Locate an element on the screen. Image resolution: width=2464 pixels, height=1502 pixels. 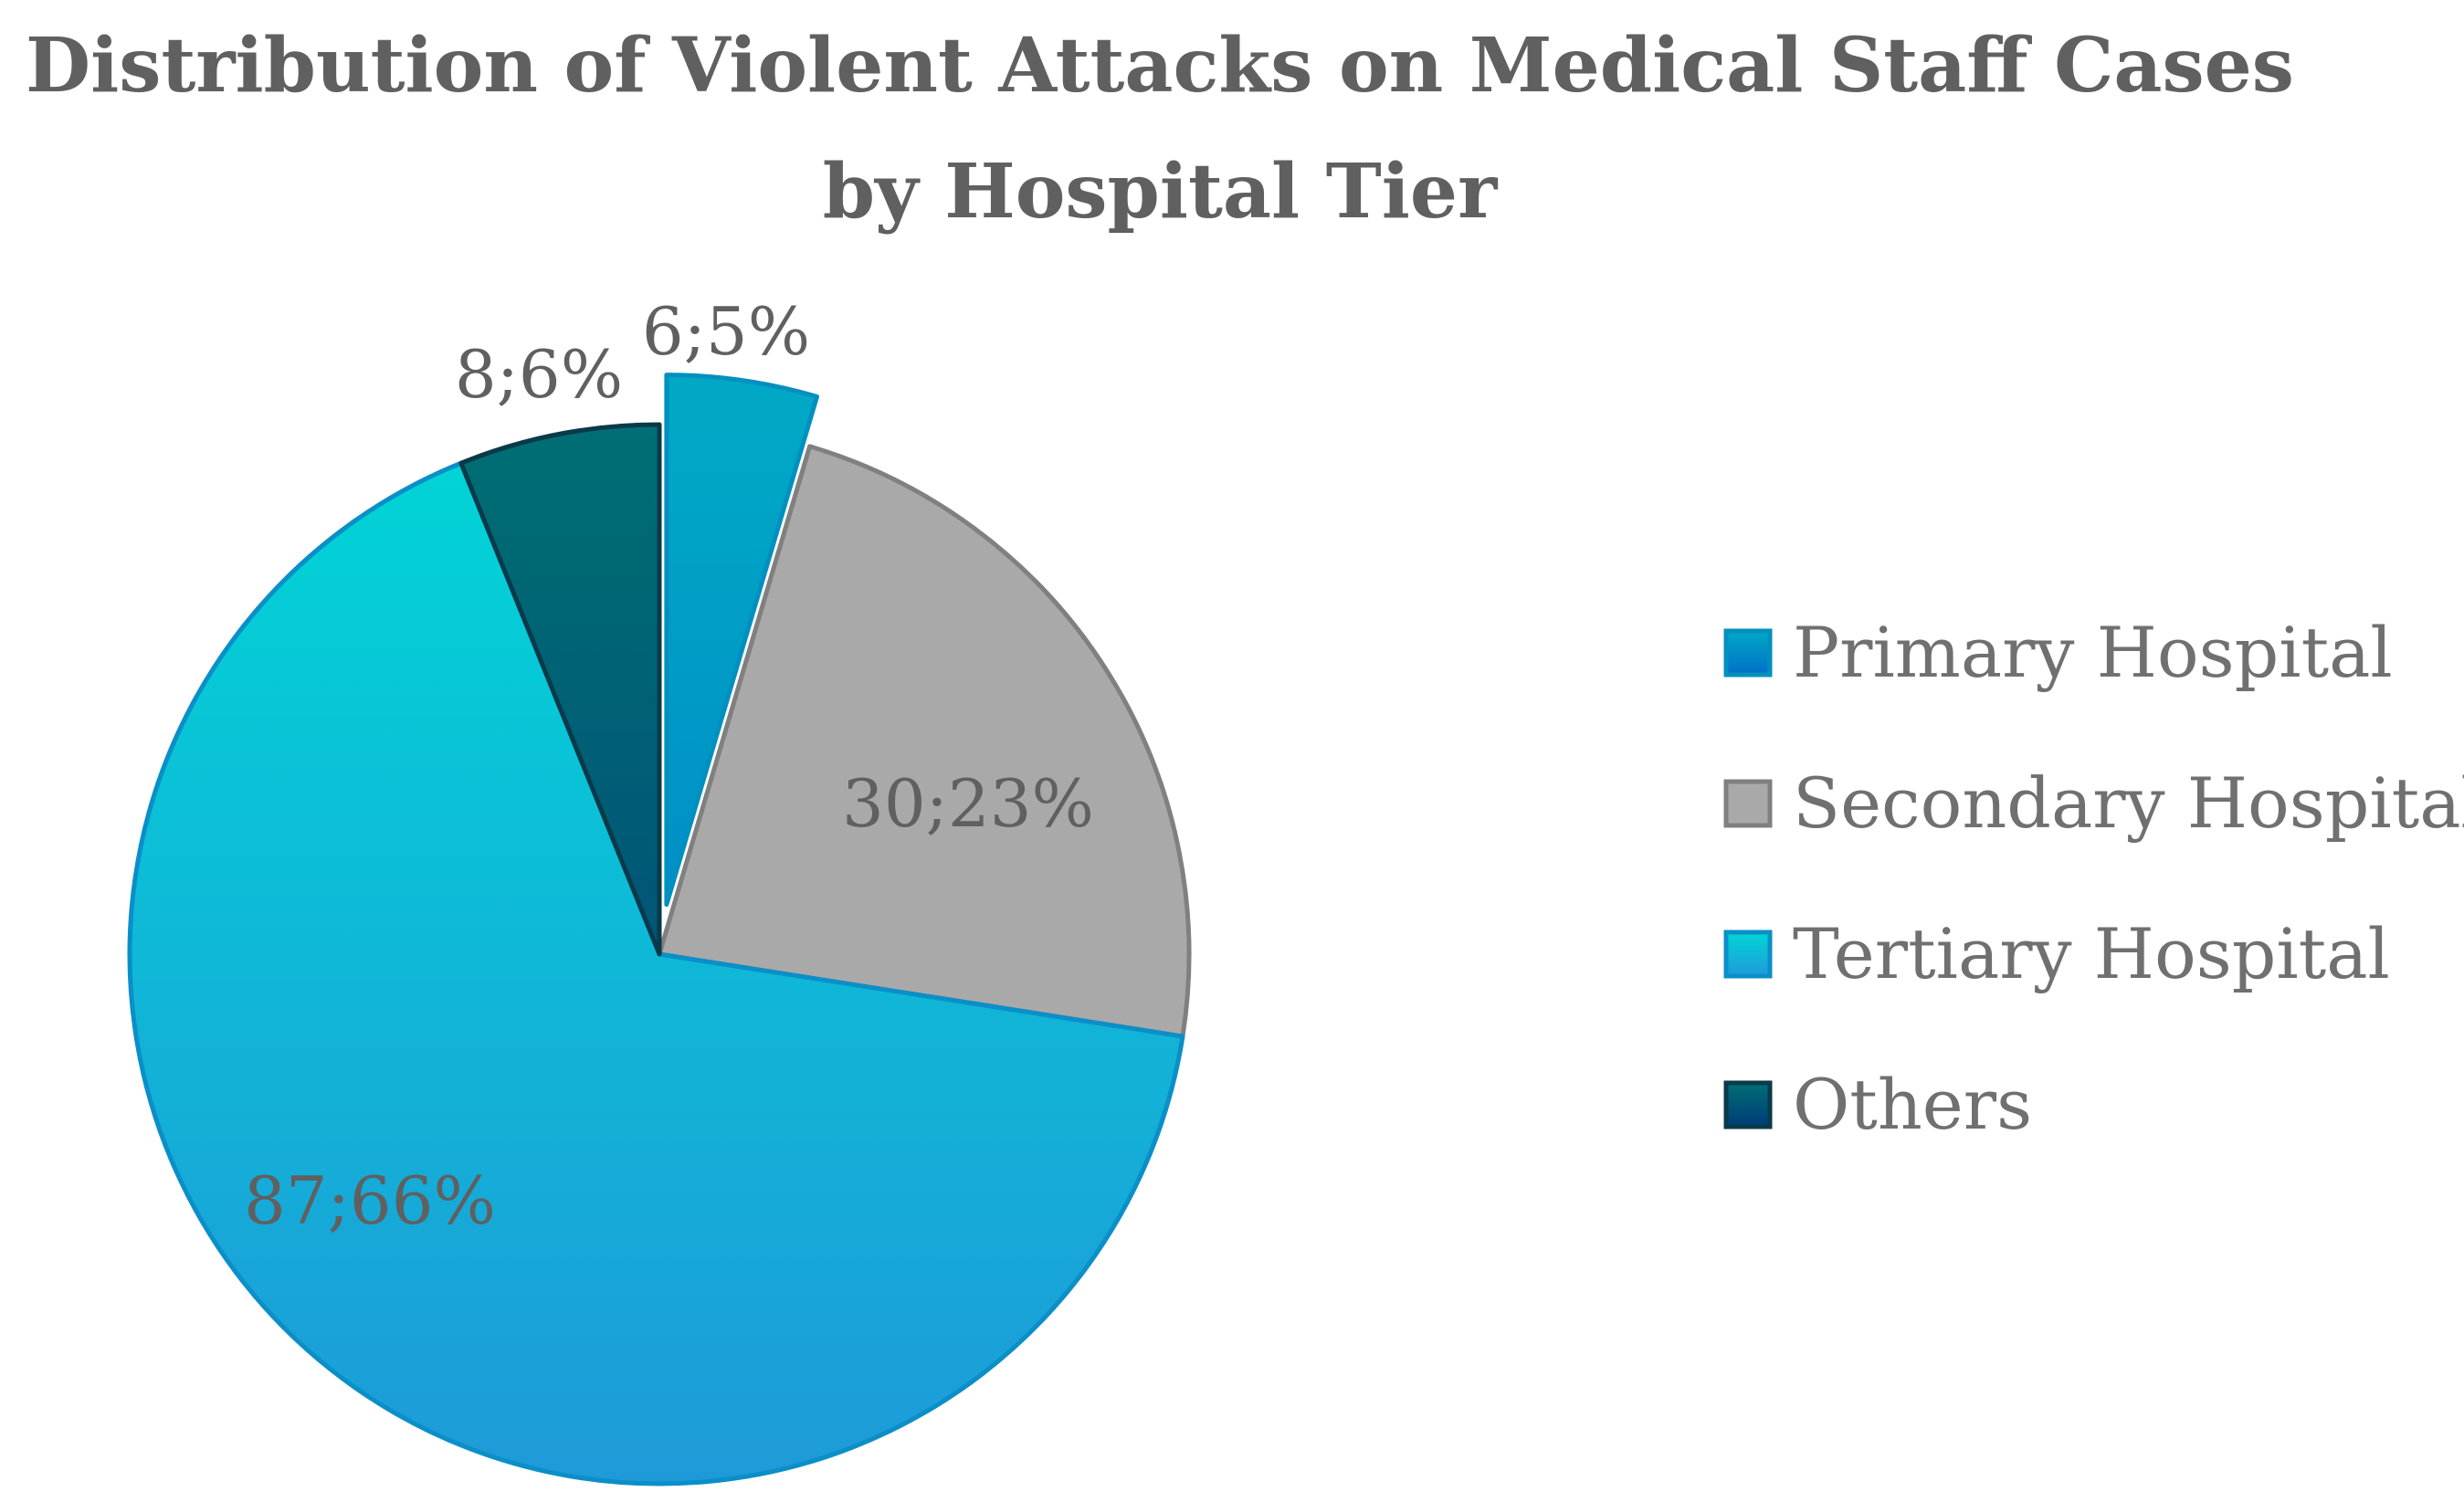
data-label-others: 8;6% is located at coordinates (539, 374).